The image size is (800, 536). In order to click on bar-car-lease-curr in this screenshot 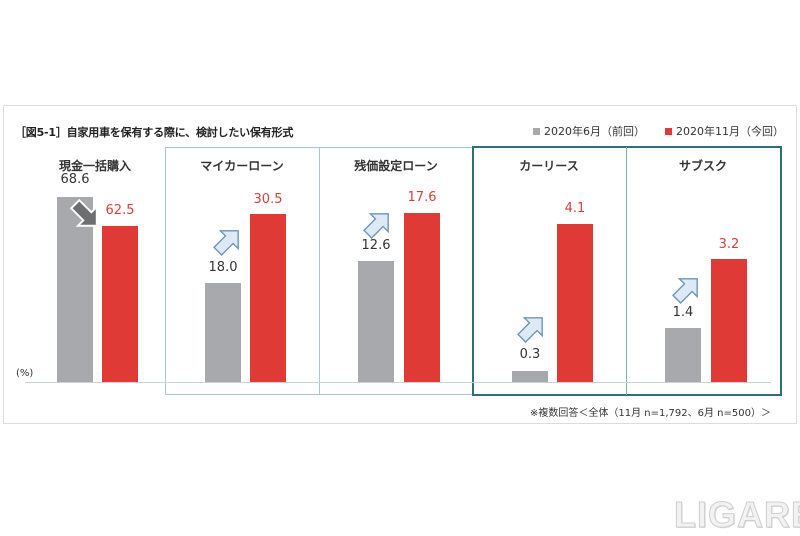, I will do `click(575, 303)`.